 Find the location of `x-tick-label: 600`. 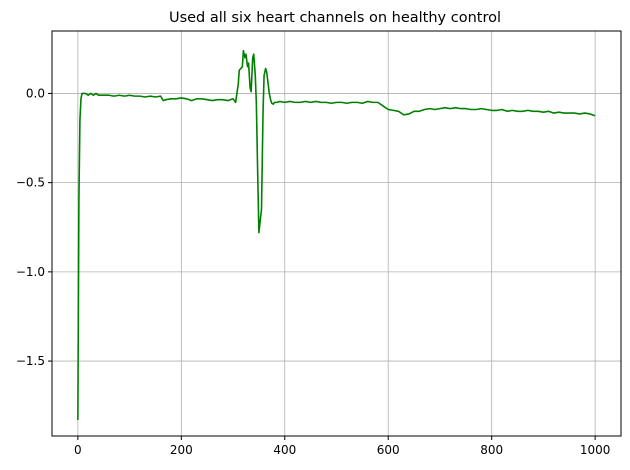

x-tick-label: 600 is located at coordinates (388, 450).